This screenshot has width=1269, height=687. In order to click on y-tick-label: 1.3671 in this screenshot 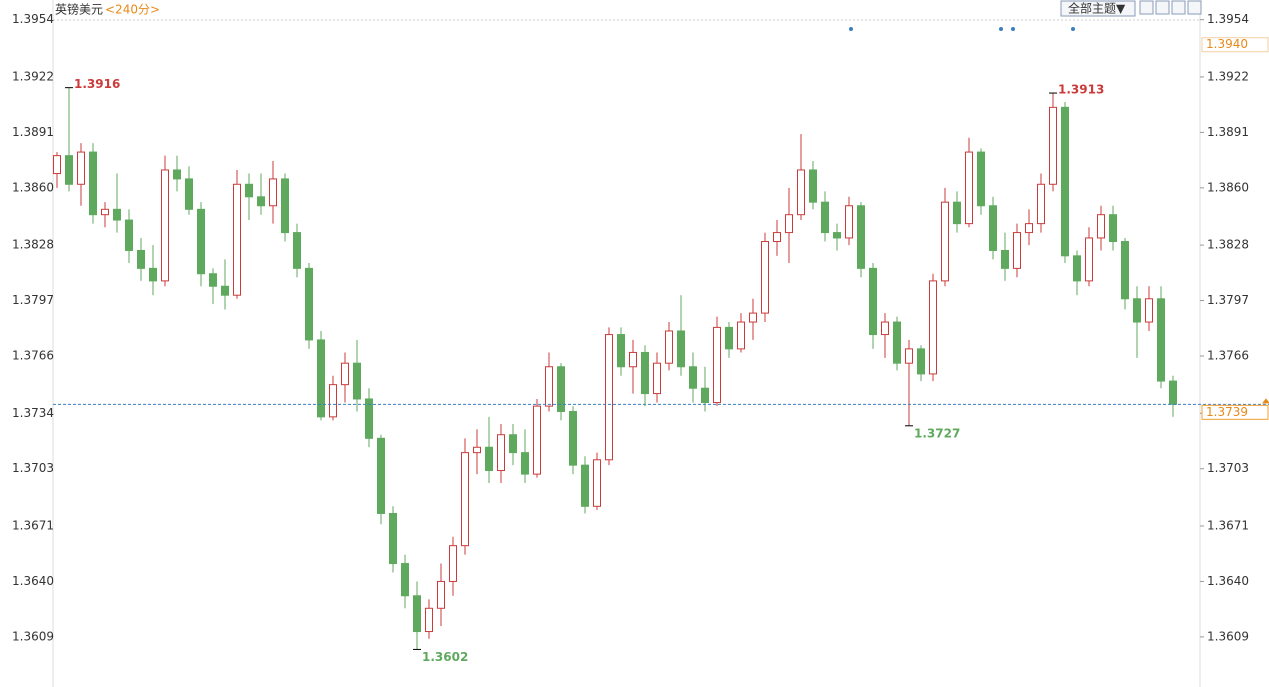, I will do `click(33, 525)`.